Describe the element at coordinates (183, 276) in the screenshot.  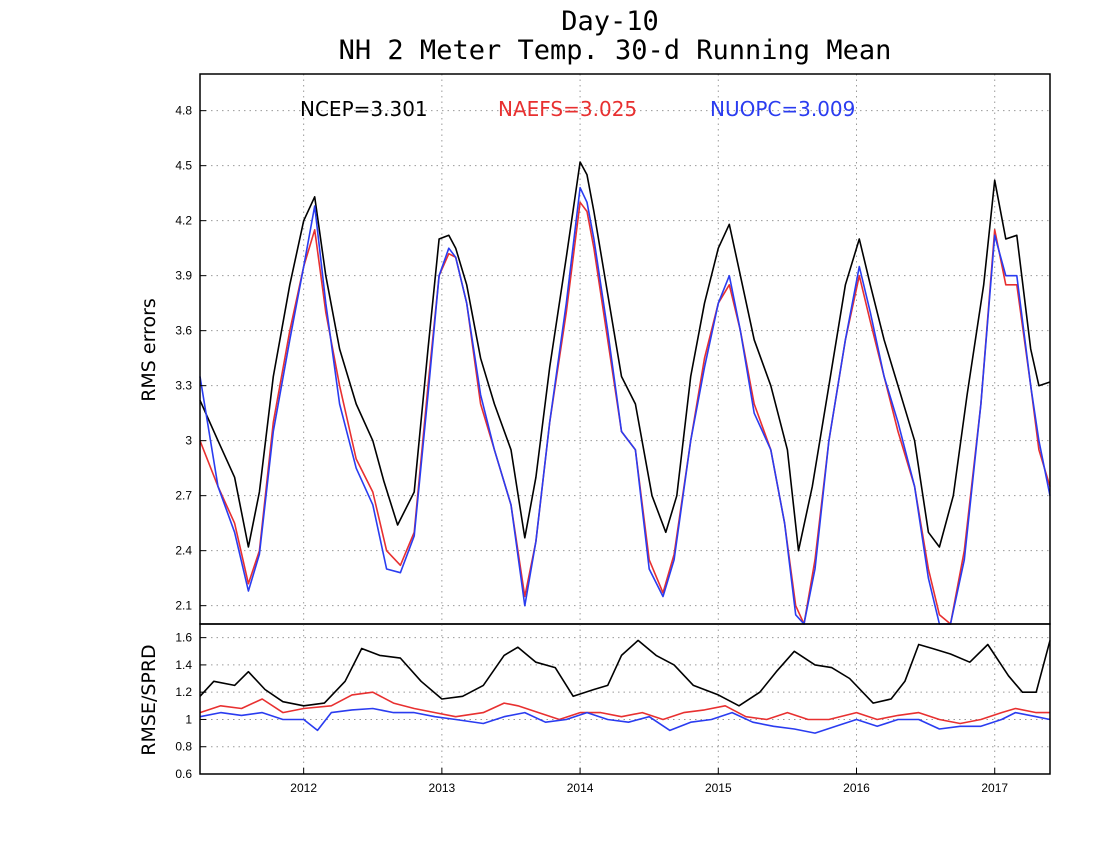
I see `top-y-tick-label: 3.9` at that location.